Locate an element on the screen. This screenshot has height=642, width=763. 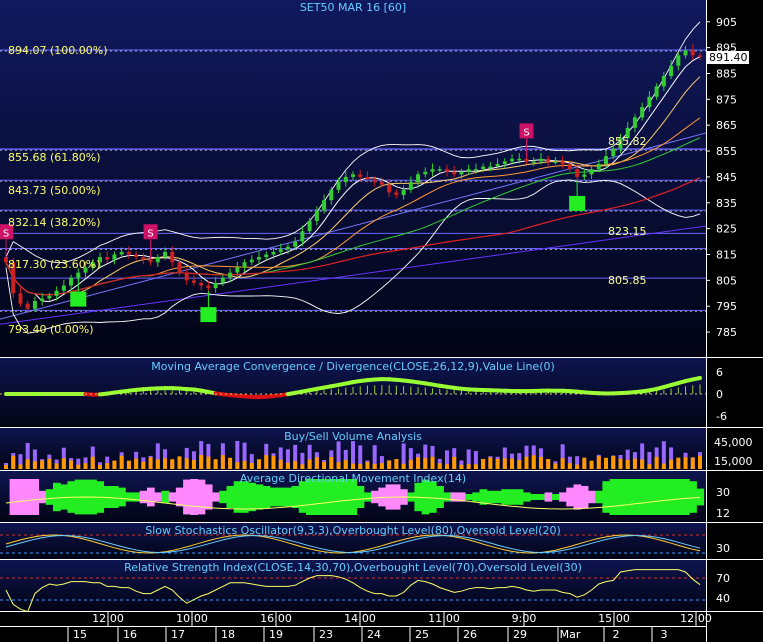
macd-tick-0: 0 is located at coordinates (719, 394).